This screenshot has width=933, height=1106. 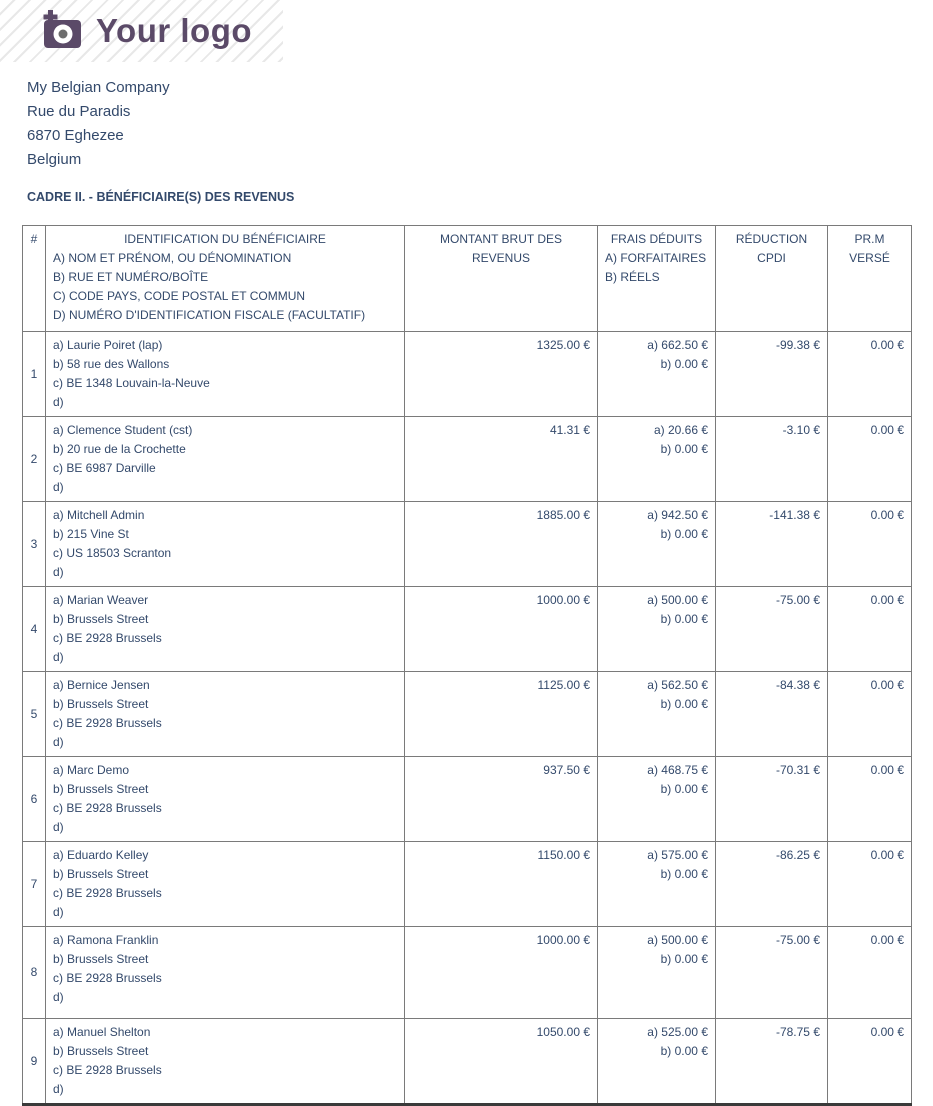 What do you see at coordinates (111, 364) in the screenshot?
I see `beneficiary-street: b) 58 rue des Wallons` at bounding box center [111, 364].